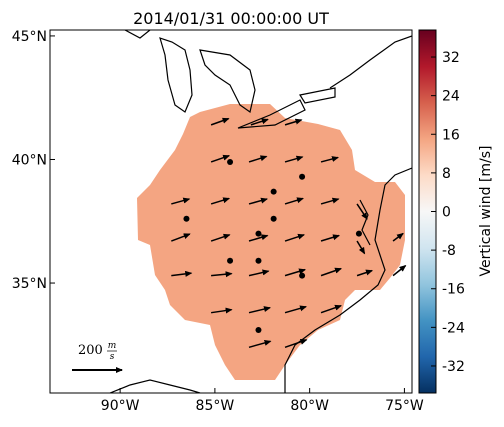 This screenshot has width=504, height=427. I want to click on reference-unit-num: m, so click(112, 346).